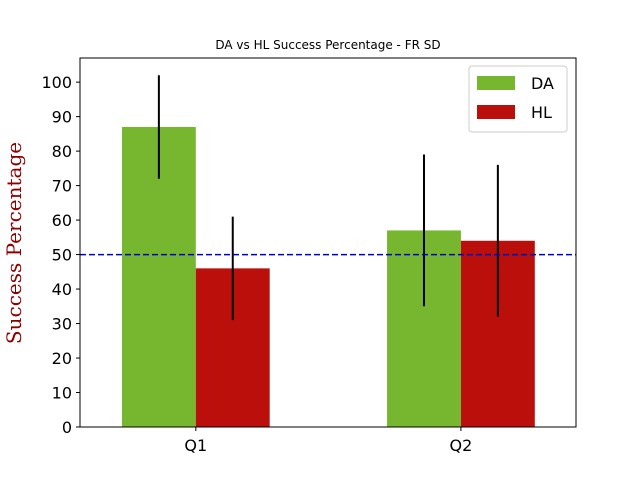  What do you see at coordinates (62, 289) in the screenshot?
I see `y-tick-label: 40` at bounding box center [62, 289].